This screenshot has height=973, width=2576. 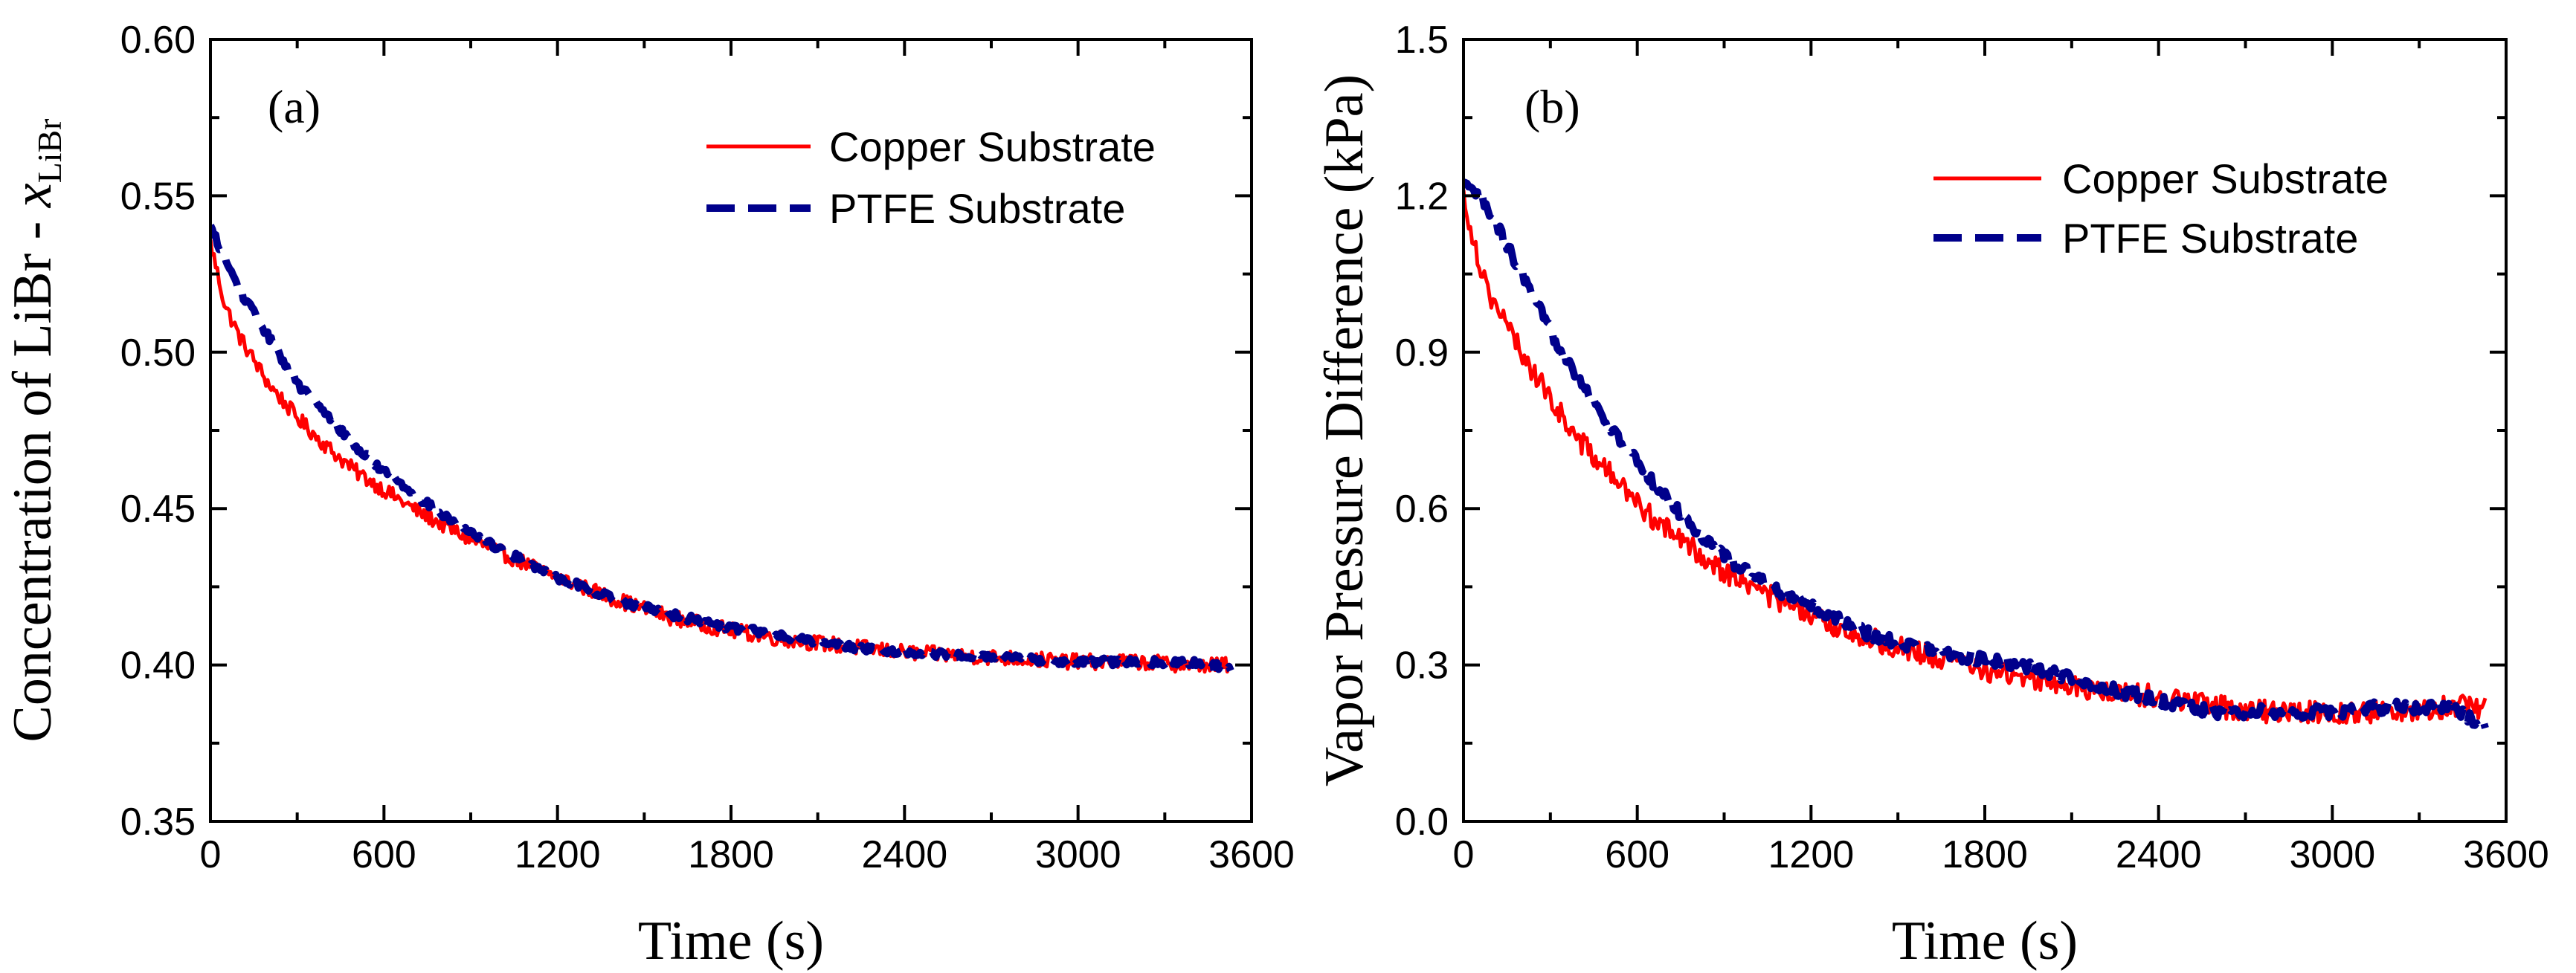 What do you see at coordinates (1422, 822) in the screenshot?
I see `y-tick-label: 0.0` at bounding box center [1422, 822].